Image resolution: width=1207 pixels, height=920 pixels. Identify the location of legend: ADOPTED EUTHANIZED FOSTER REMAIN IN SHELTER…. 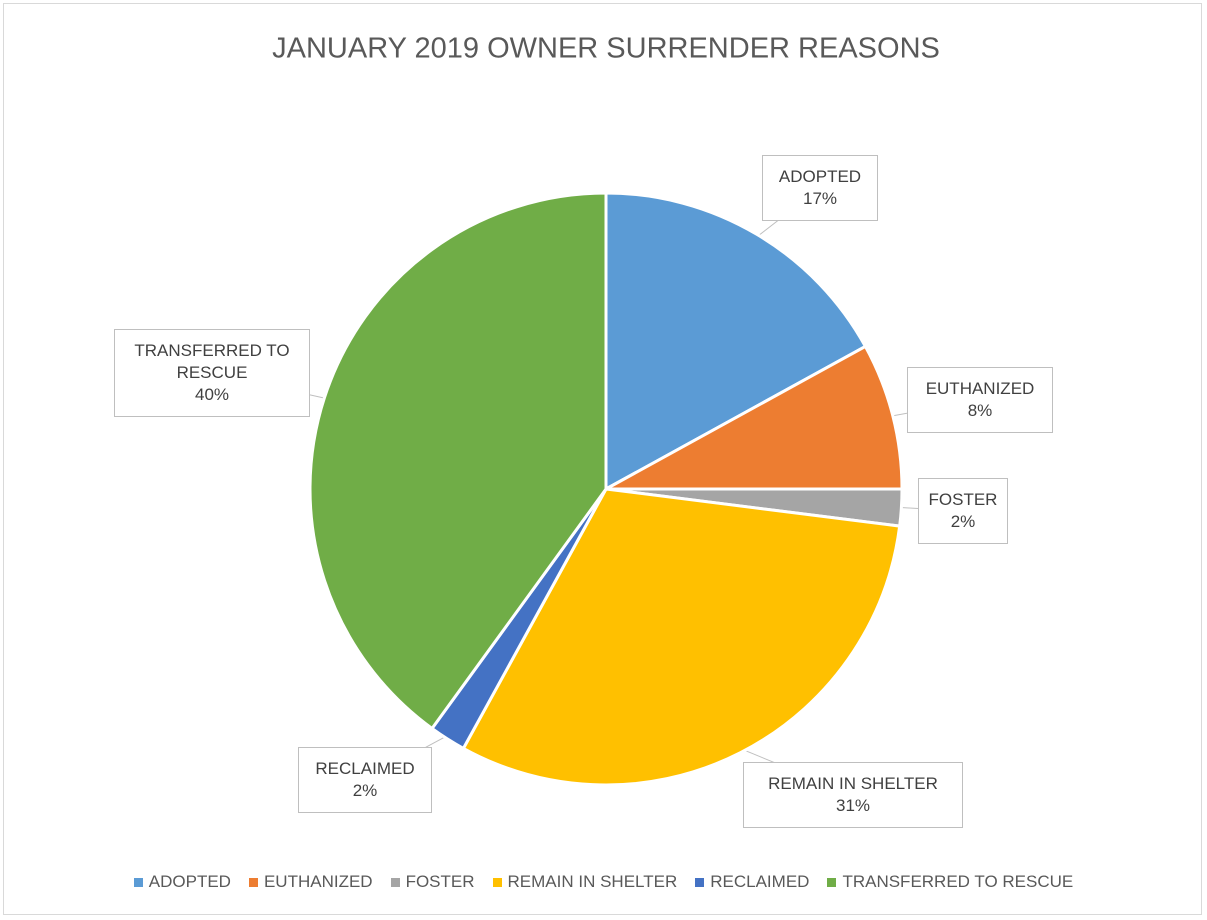
(603, 882).